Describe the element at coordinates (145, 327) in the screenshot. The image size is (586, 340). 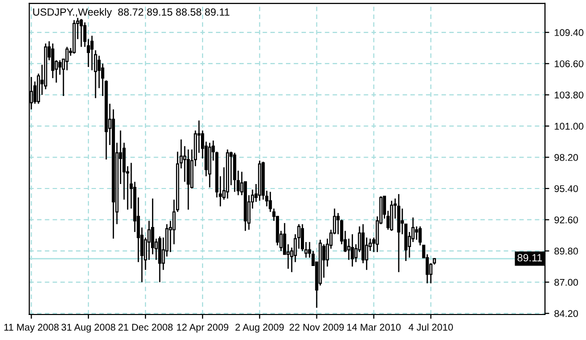
I see `x-tick-label: 21 Dec 2008` at that location.